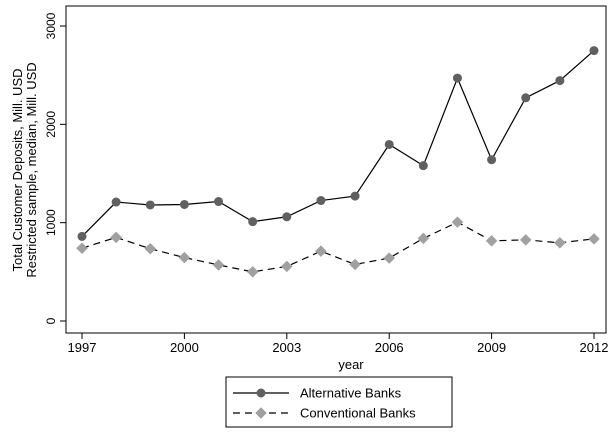  What do you see at coordinates (389, 347) in the screenshot?
I see `x-tick-label: 2006` at bounding box center [389, 347].